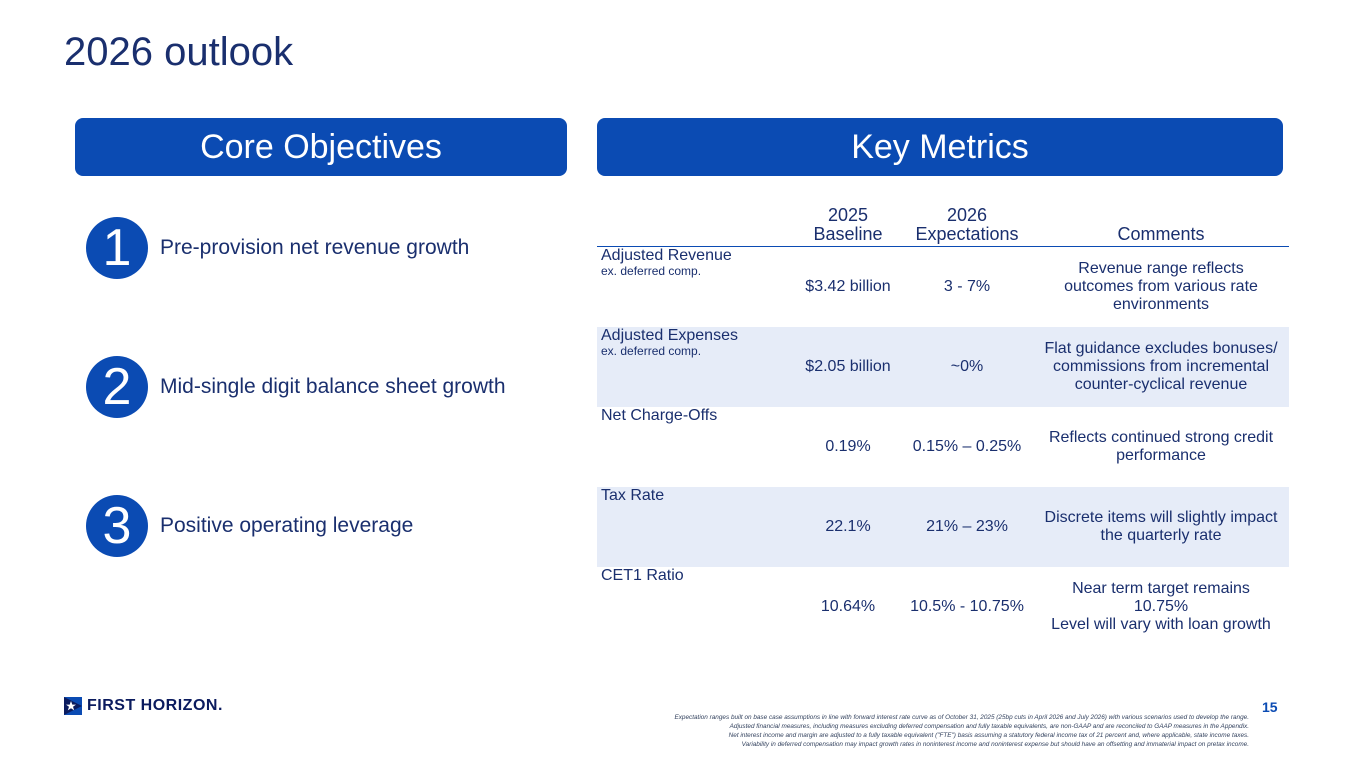 The image size is (1365, 768). I want to click on header-exp-line1: 2026, so click(967, 215).